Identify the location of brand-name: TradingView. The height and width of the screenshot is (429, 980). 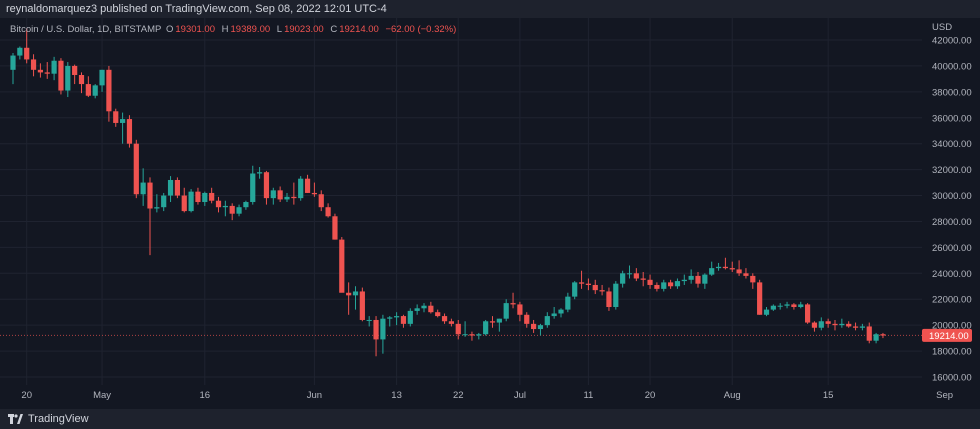
(58, 419).